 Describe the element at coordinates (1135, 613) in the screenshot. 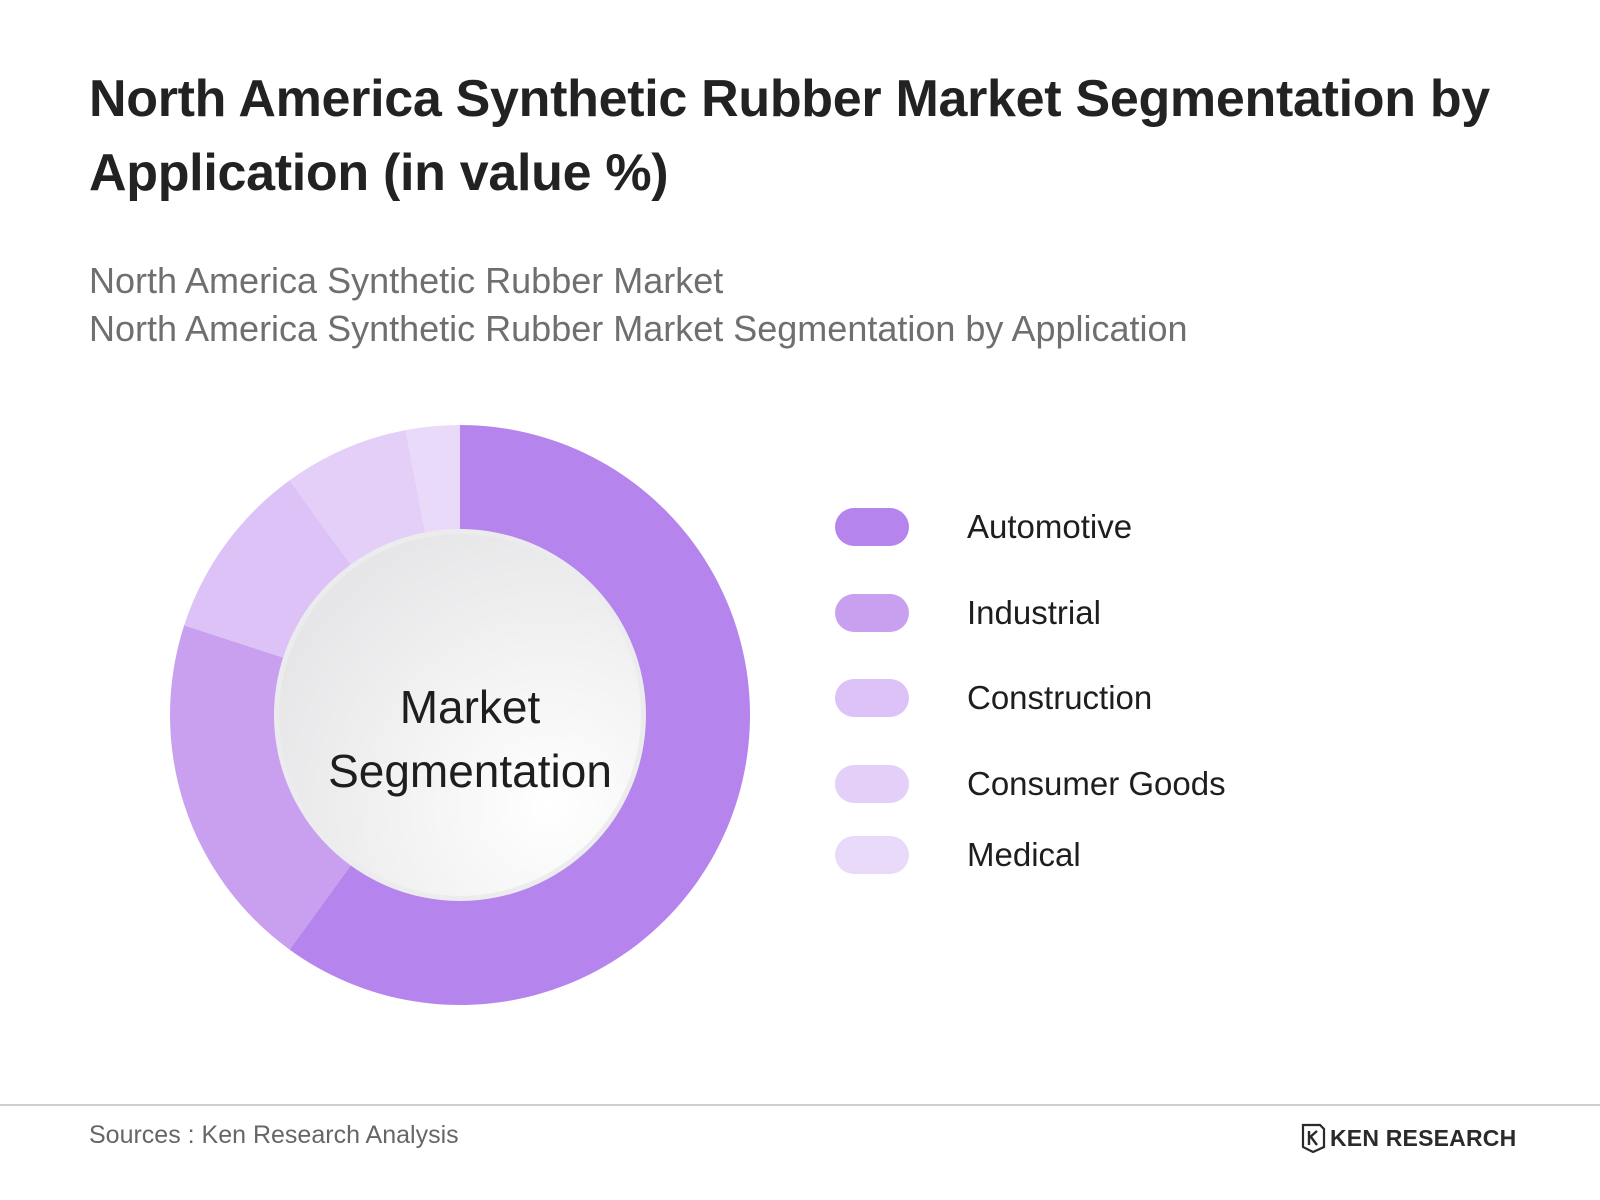

I see `legend-item-industrial: Industrial` at that location.